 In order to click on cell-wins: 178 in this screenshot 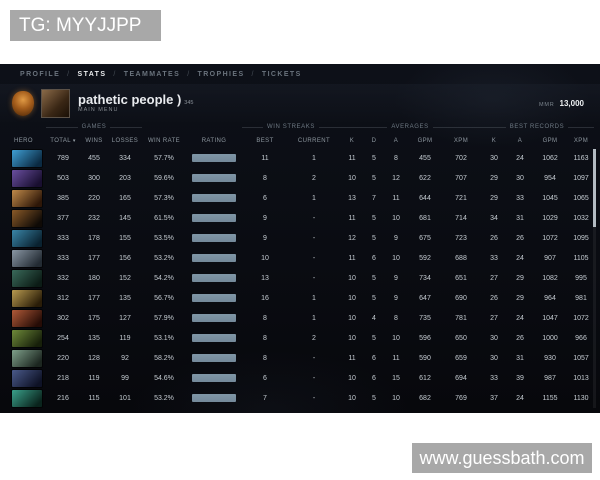, I will do `click(94, 238)`.